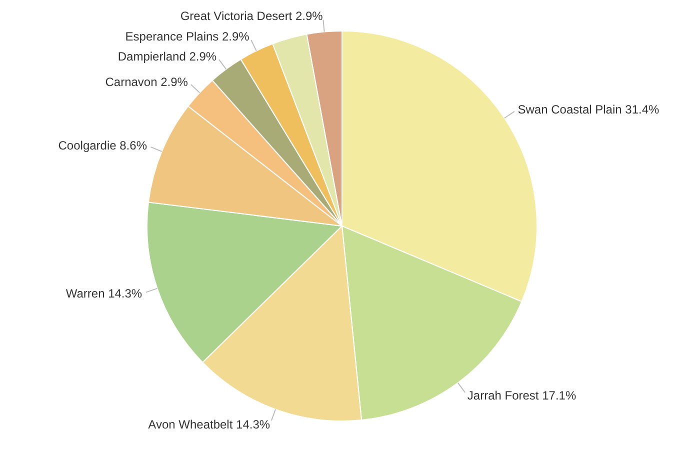 Image resolution: width=684 pixels, height=452 pixels. What do you see at coordinates (167, 56) in the screenshot?
I see `slice-label: Dampierland 2.9%` at bounding box center [167, 56].